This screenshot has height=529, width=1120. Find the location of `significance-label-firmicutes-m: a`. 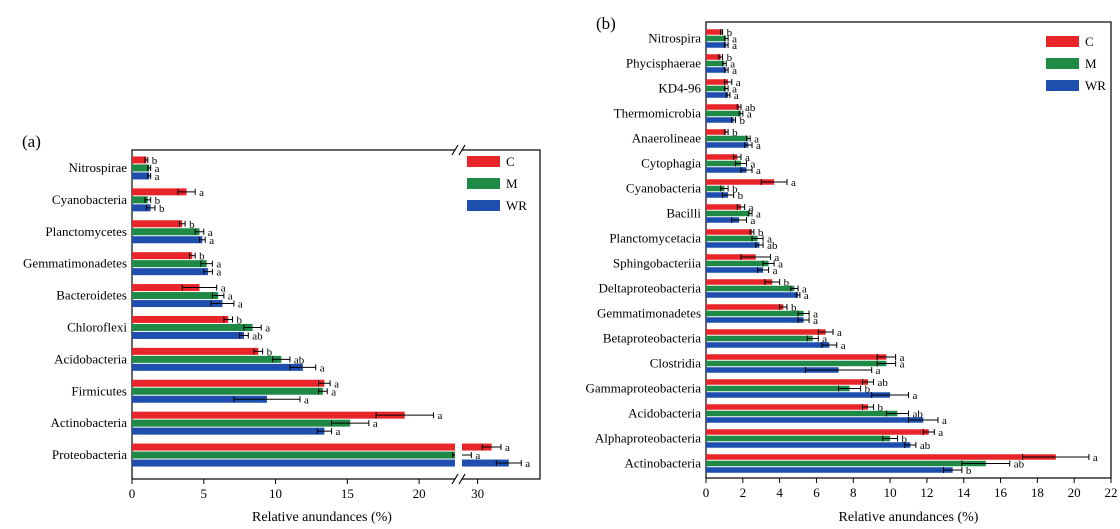

significance-label-firmicutes-m: a is located at coordinates (333, 392).